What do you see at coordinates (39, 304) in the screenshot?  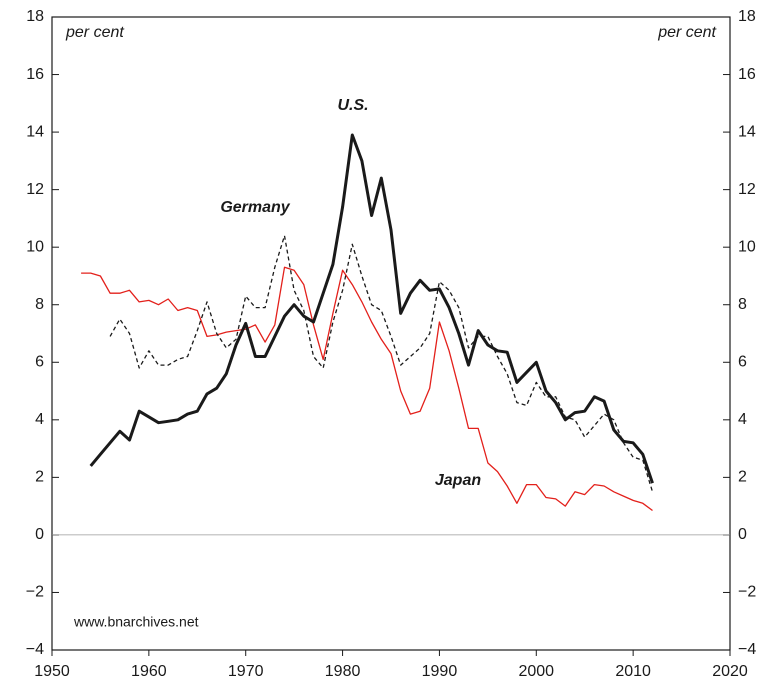 I see `y-tick-label: 8` at bounding box center [39, 304].